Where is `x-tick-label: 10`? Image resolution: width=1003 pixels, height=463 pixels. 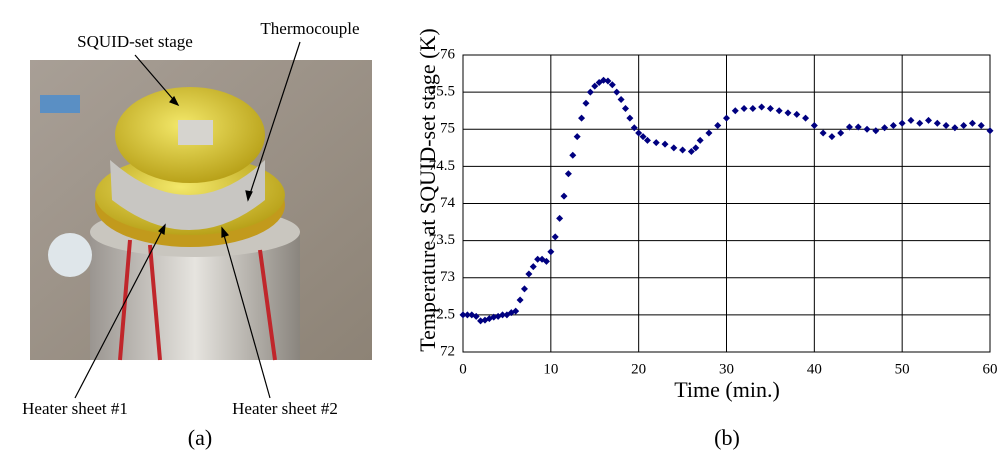
x-tick-label: 10 is located at coordinates (550, 369).